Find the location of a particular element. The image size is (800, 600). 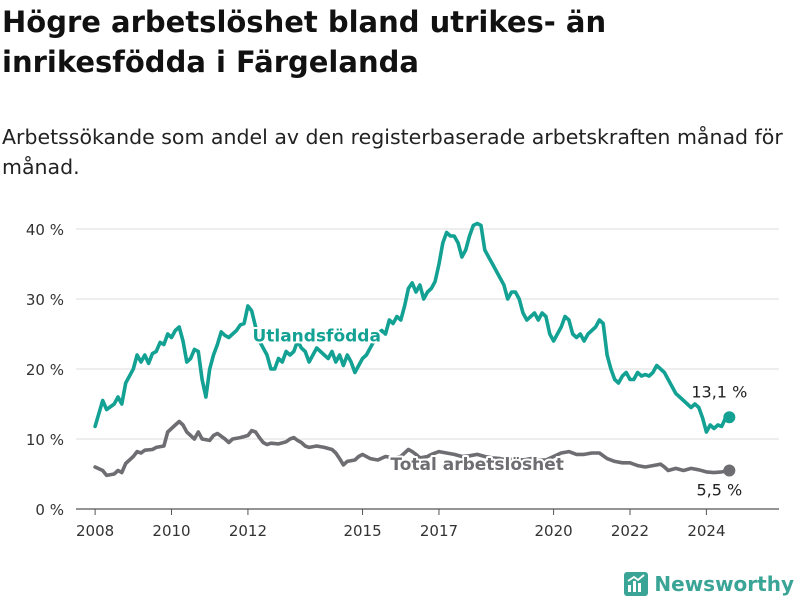

x-tick-label: 2017 is located at coordinates (439, 531).